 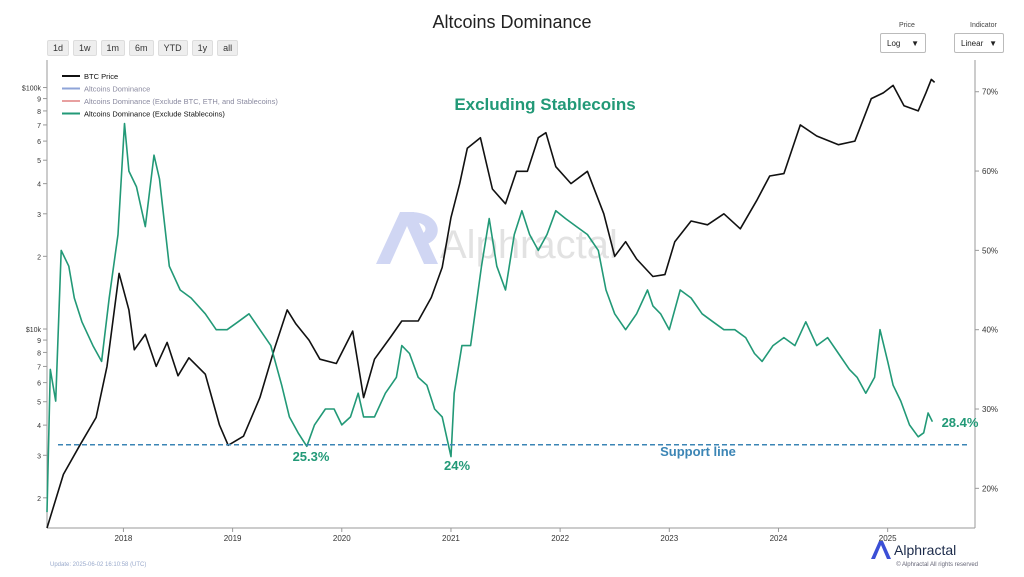 I want to click on page-title: Altcoins Dominance, so click(x=512, y=22).